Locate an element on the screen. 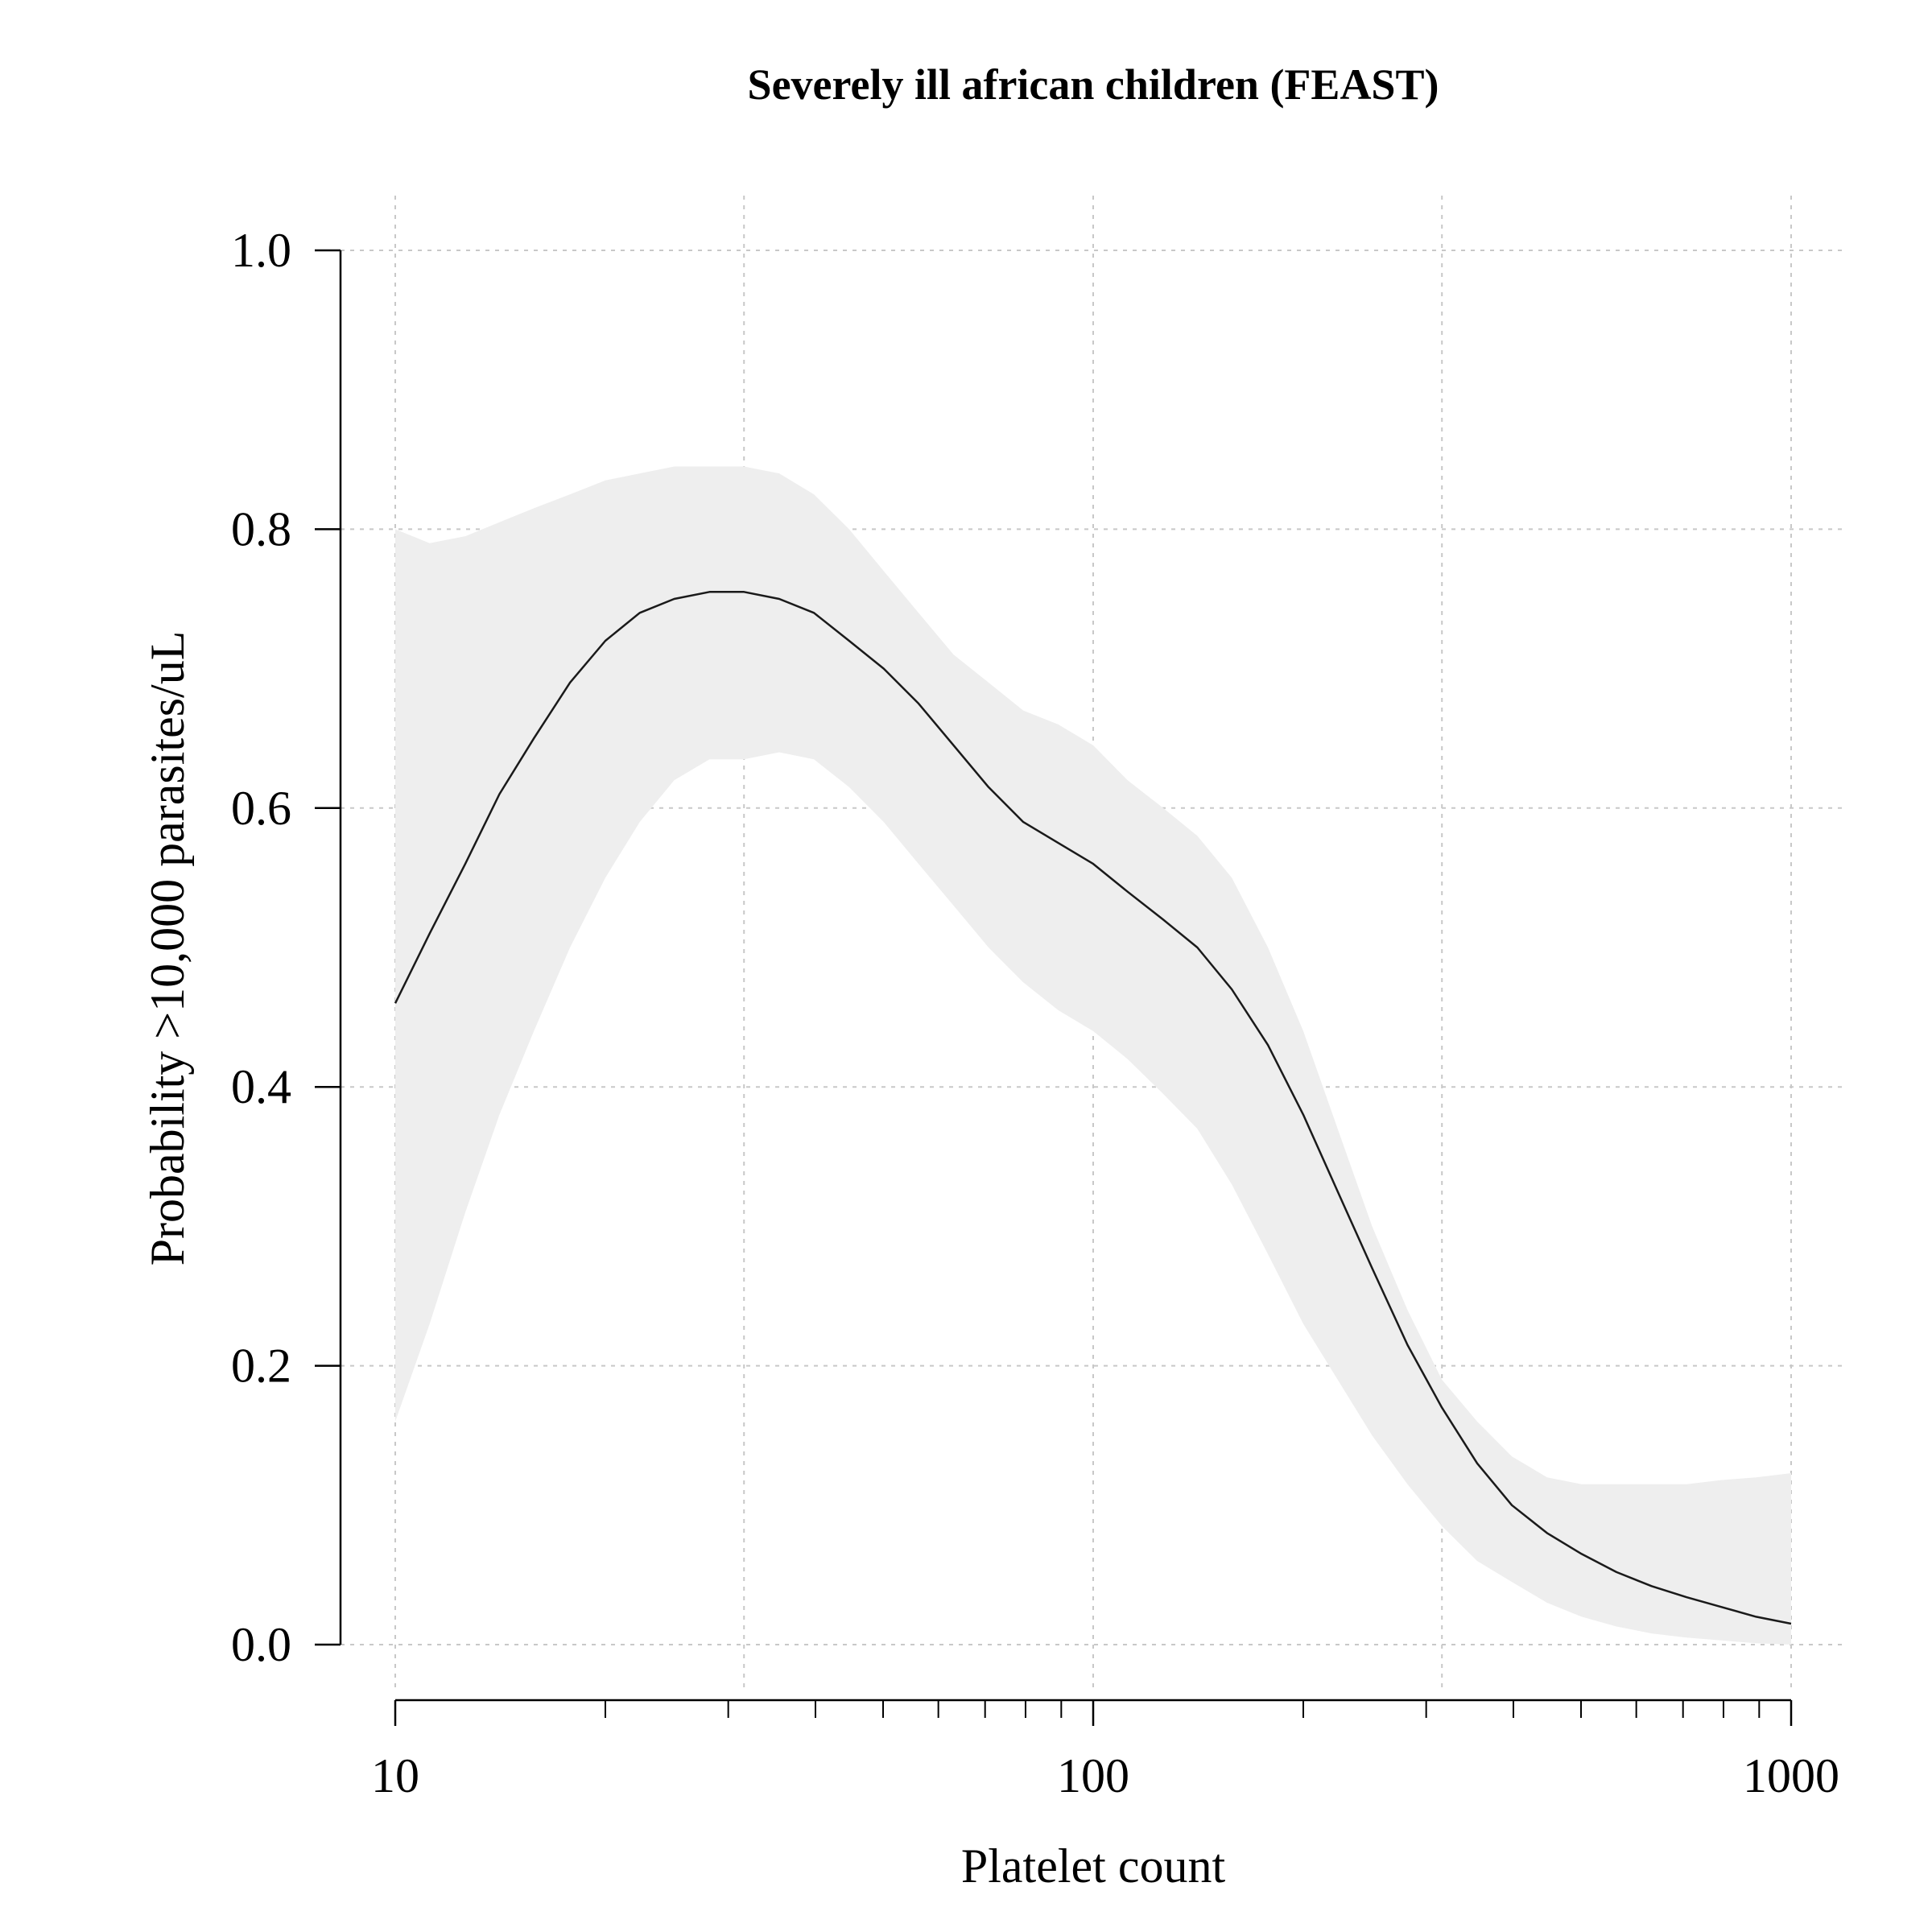 The width and height of the screenshot is (1932, 1932). y-tick-label: 0.2 is located at coordinates (261, 1366).